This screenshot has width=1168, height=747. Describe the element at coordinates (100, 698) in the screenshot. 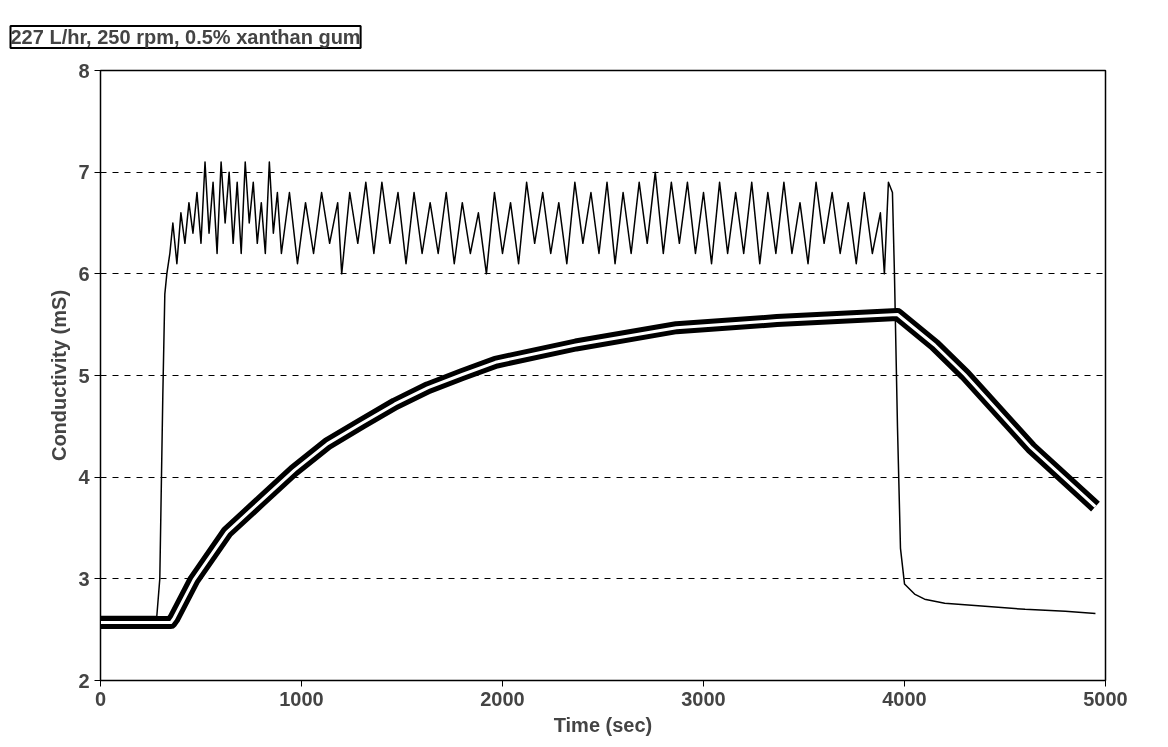

I see `x-tick-label: 0` at that location.